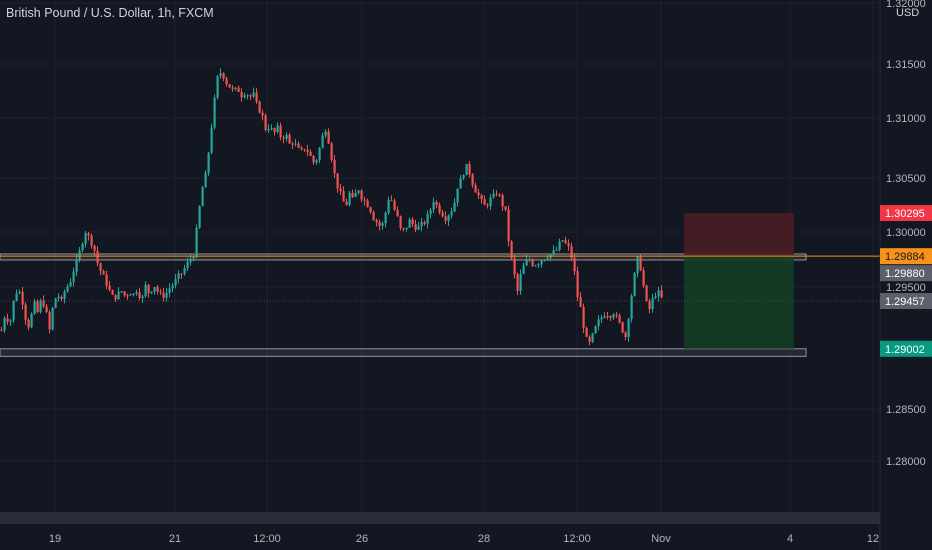 The width and height of the screenshot is (932, 550). I want to click on price-badge-label: 1.30295, so click(905, 214).